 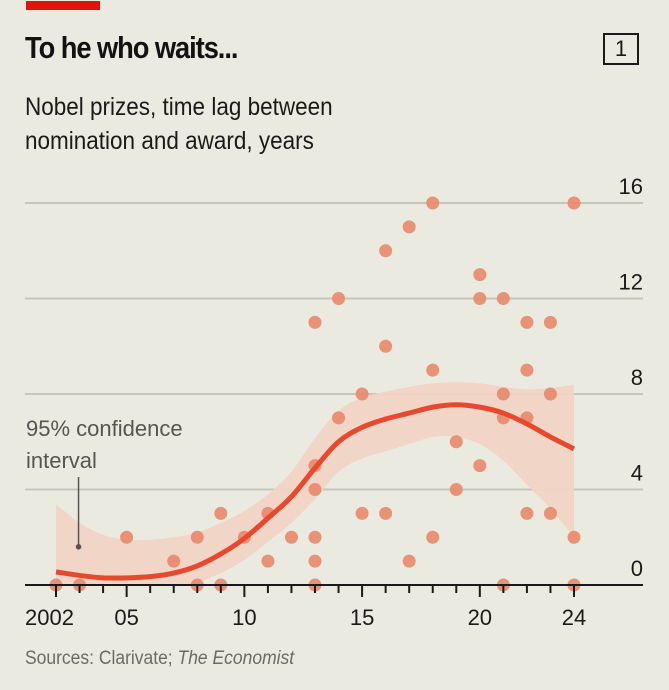 What do you see at coordinates (126, 617) in the screenshot?
I see `x-tick-label: 05` at bounding box center [126, 617].